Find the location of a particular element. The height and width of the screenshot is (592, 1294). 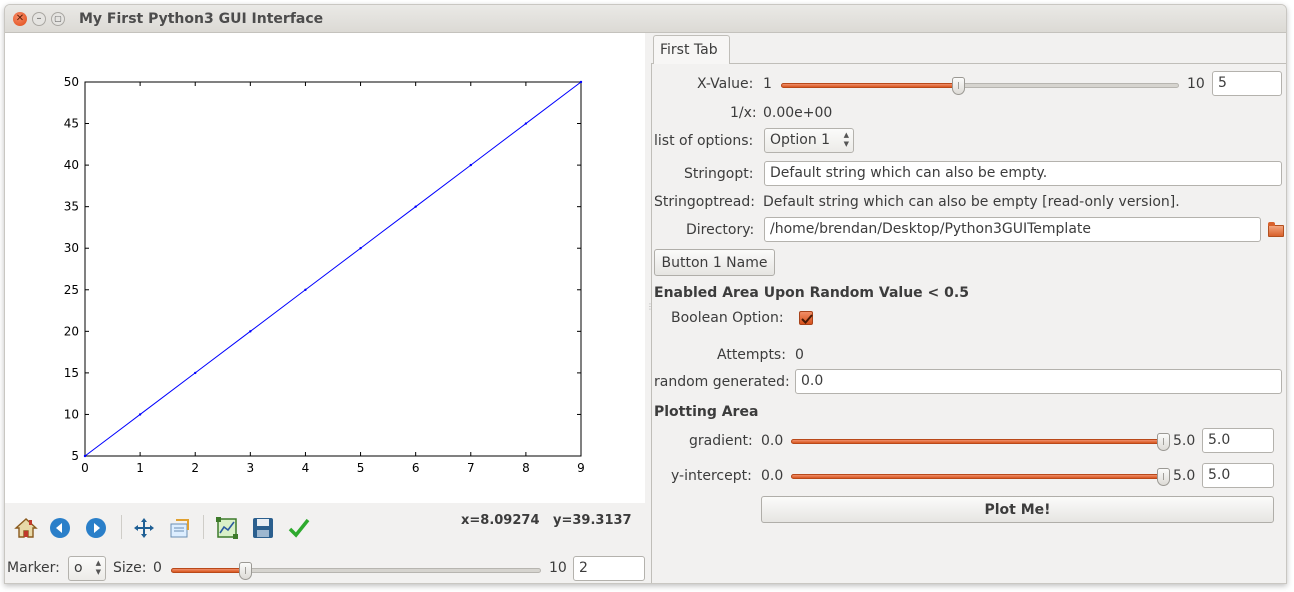

xvalue-max-label: 10 is located at coordinates (1196, 84).